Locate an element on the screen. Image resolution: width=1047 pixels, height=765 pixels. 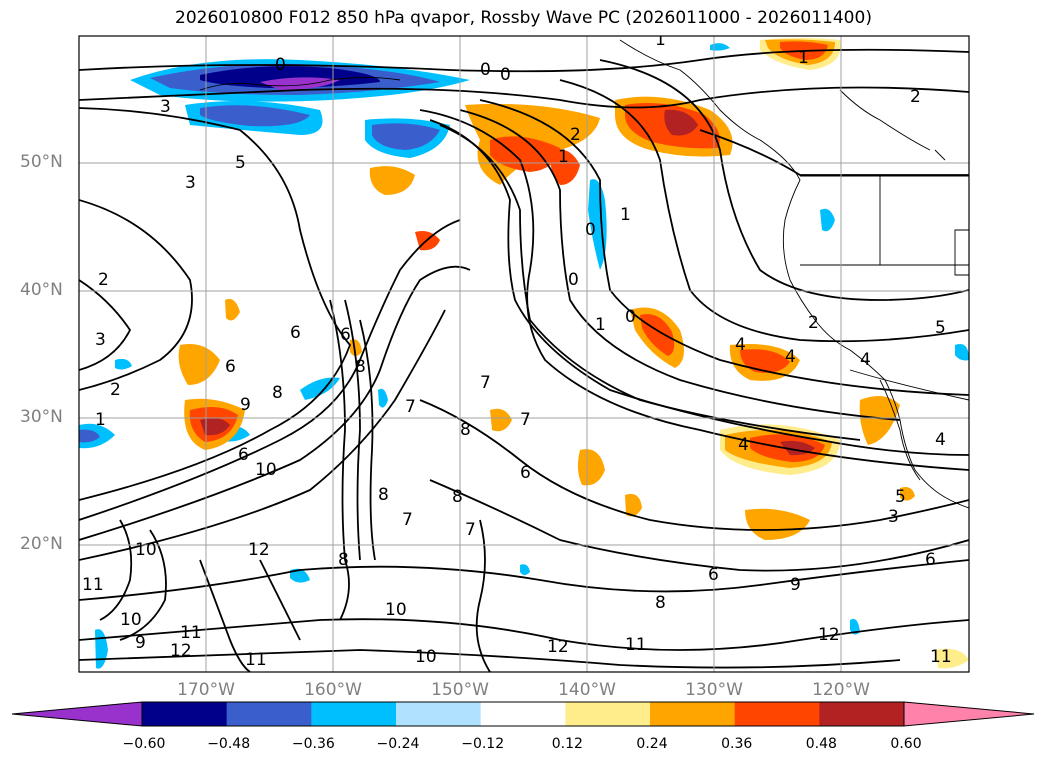
colorbar-tick-label: 0.36 is located at coordinates (737, 744).